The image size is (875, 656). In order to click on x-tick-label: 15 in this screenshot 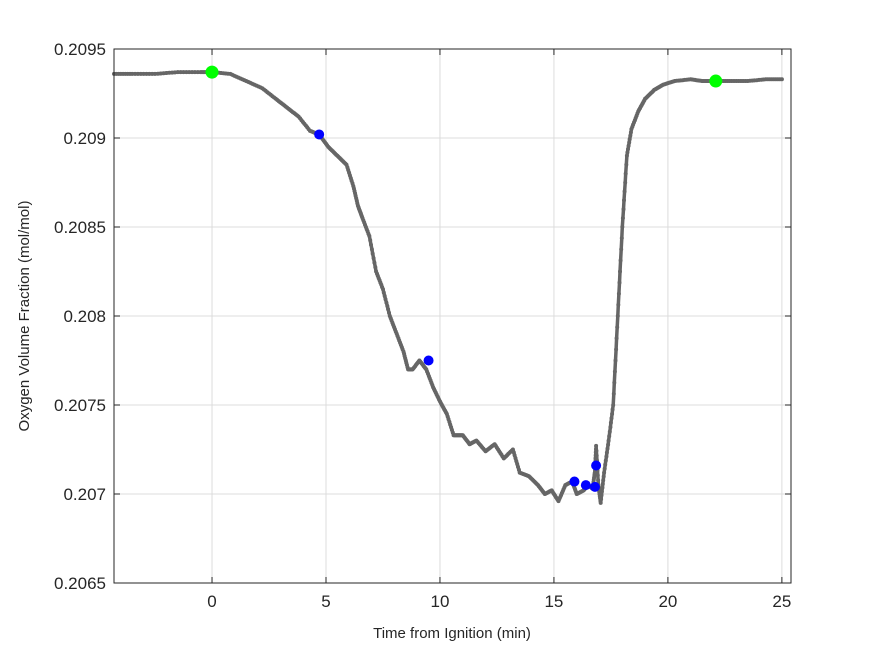, I will do `click(553, 601)`.